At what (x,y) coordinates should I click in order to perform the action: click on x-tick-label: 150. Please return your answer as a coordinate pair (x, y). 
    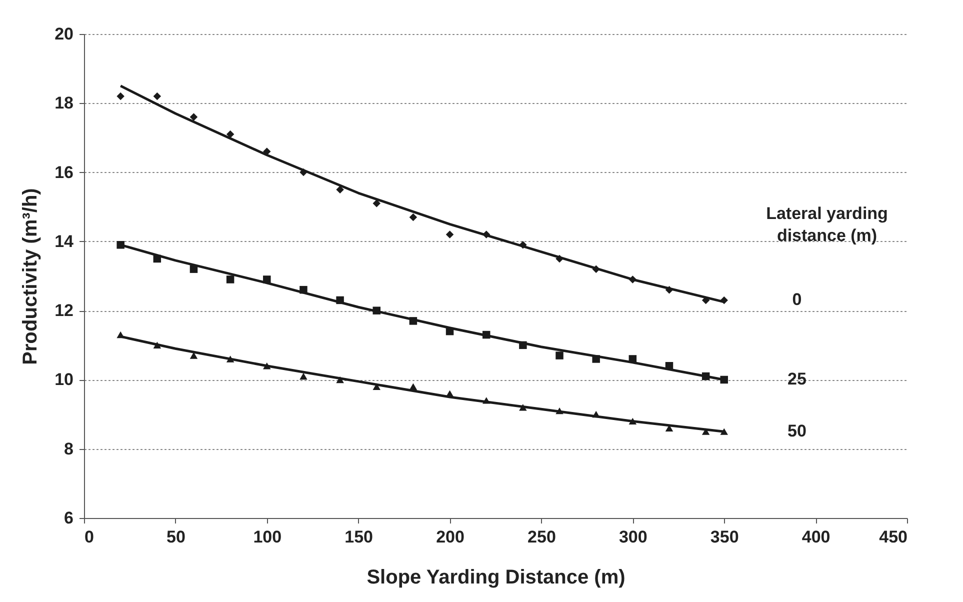
    Looking at the image, I should click on (359, 537).